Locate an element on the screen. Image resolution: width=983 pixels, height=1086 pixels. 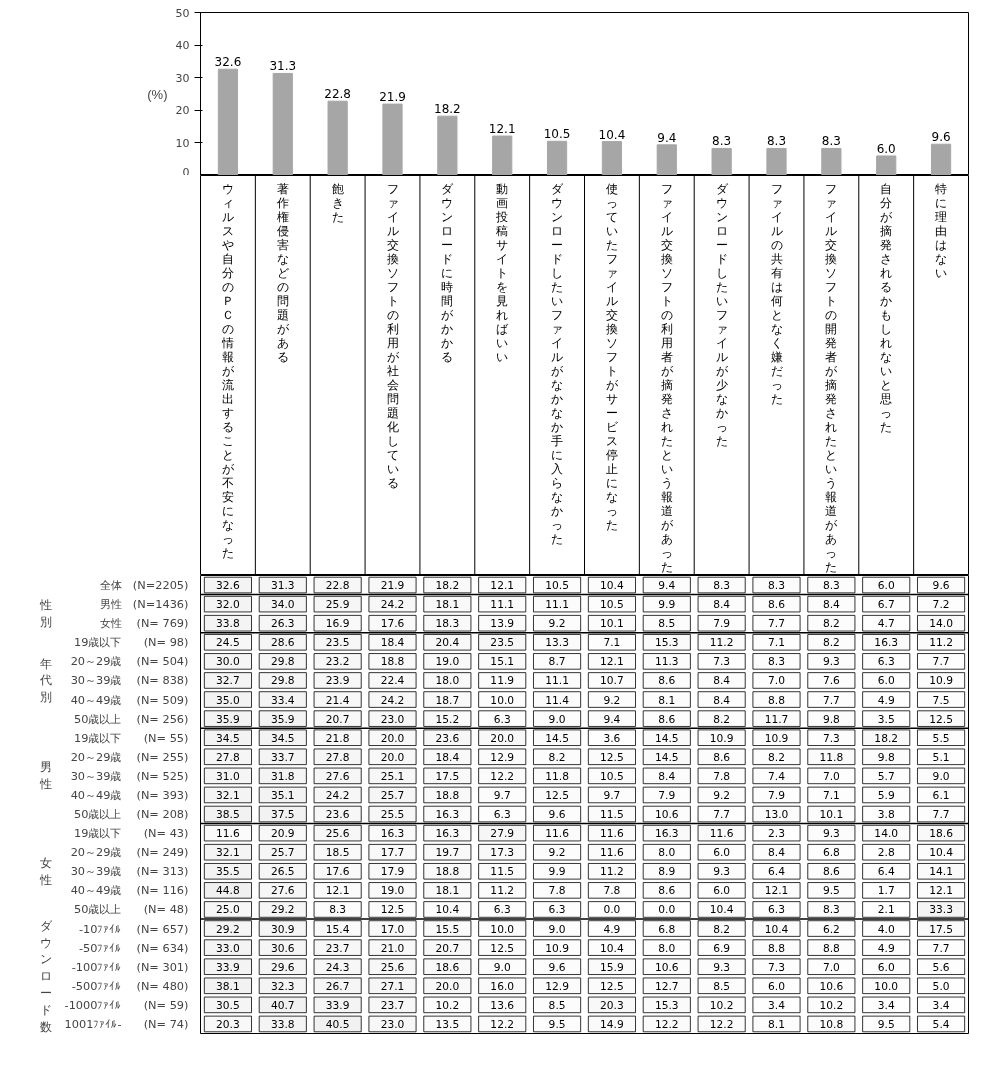
data-label: 31.3 is located at coordinates (283, 66).